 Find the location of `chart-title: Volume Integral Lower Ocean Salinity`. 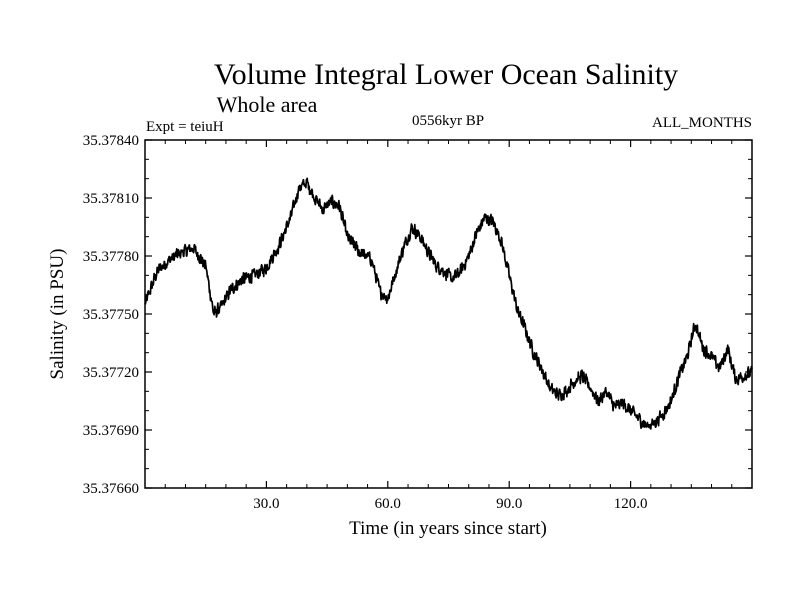

chart-title: Volume Integral Lower Ocean Salinity is located at coordinates (446, 74).